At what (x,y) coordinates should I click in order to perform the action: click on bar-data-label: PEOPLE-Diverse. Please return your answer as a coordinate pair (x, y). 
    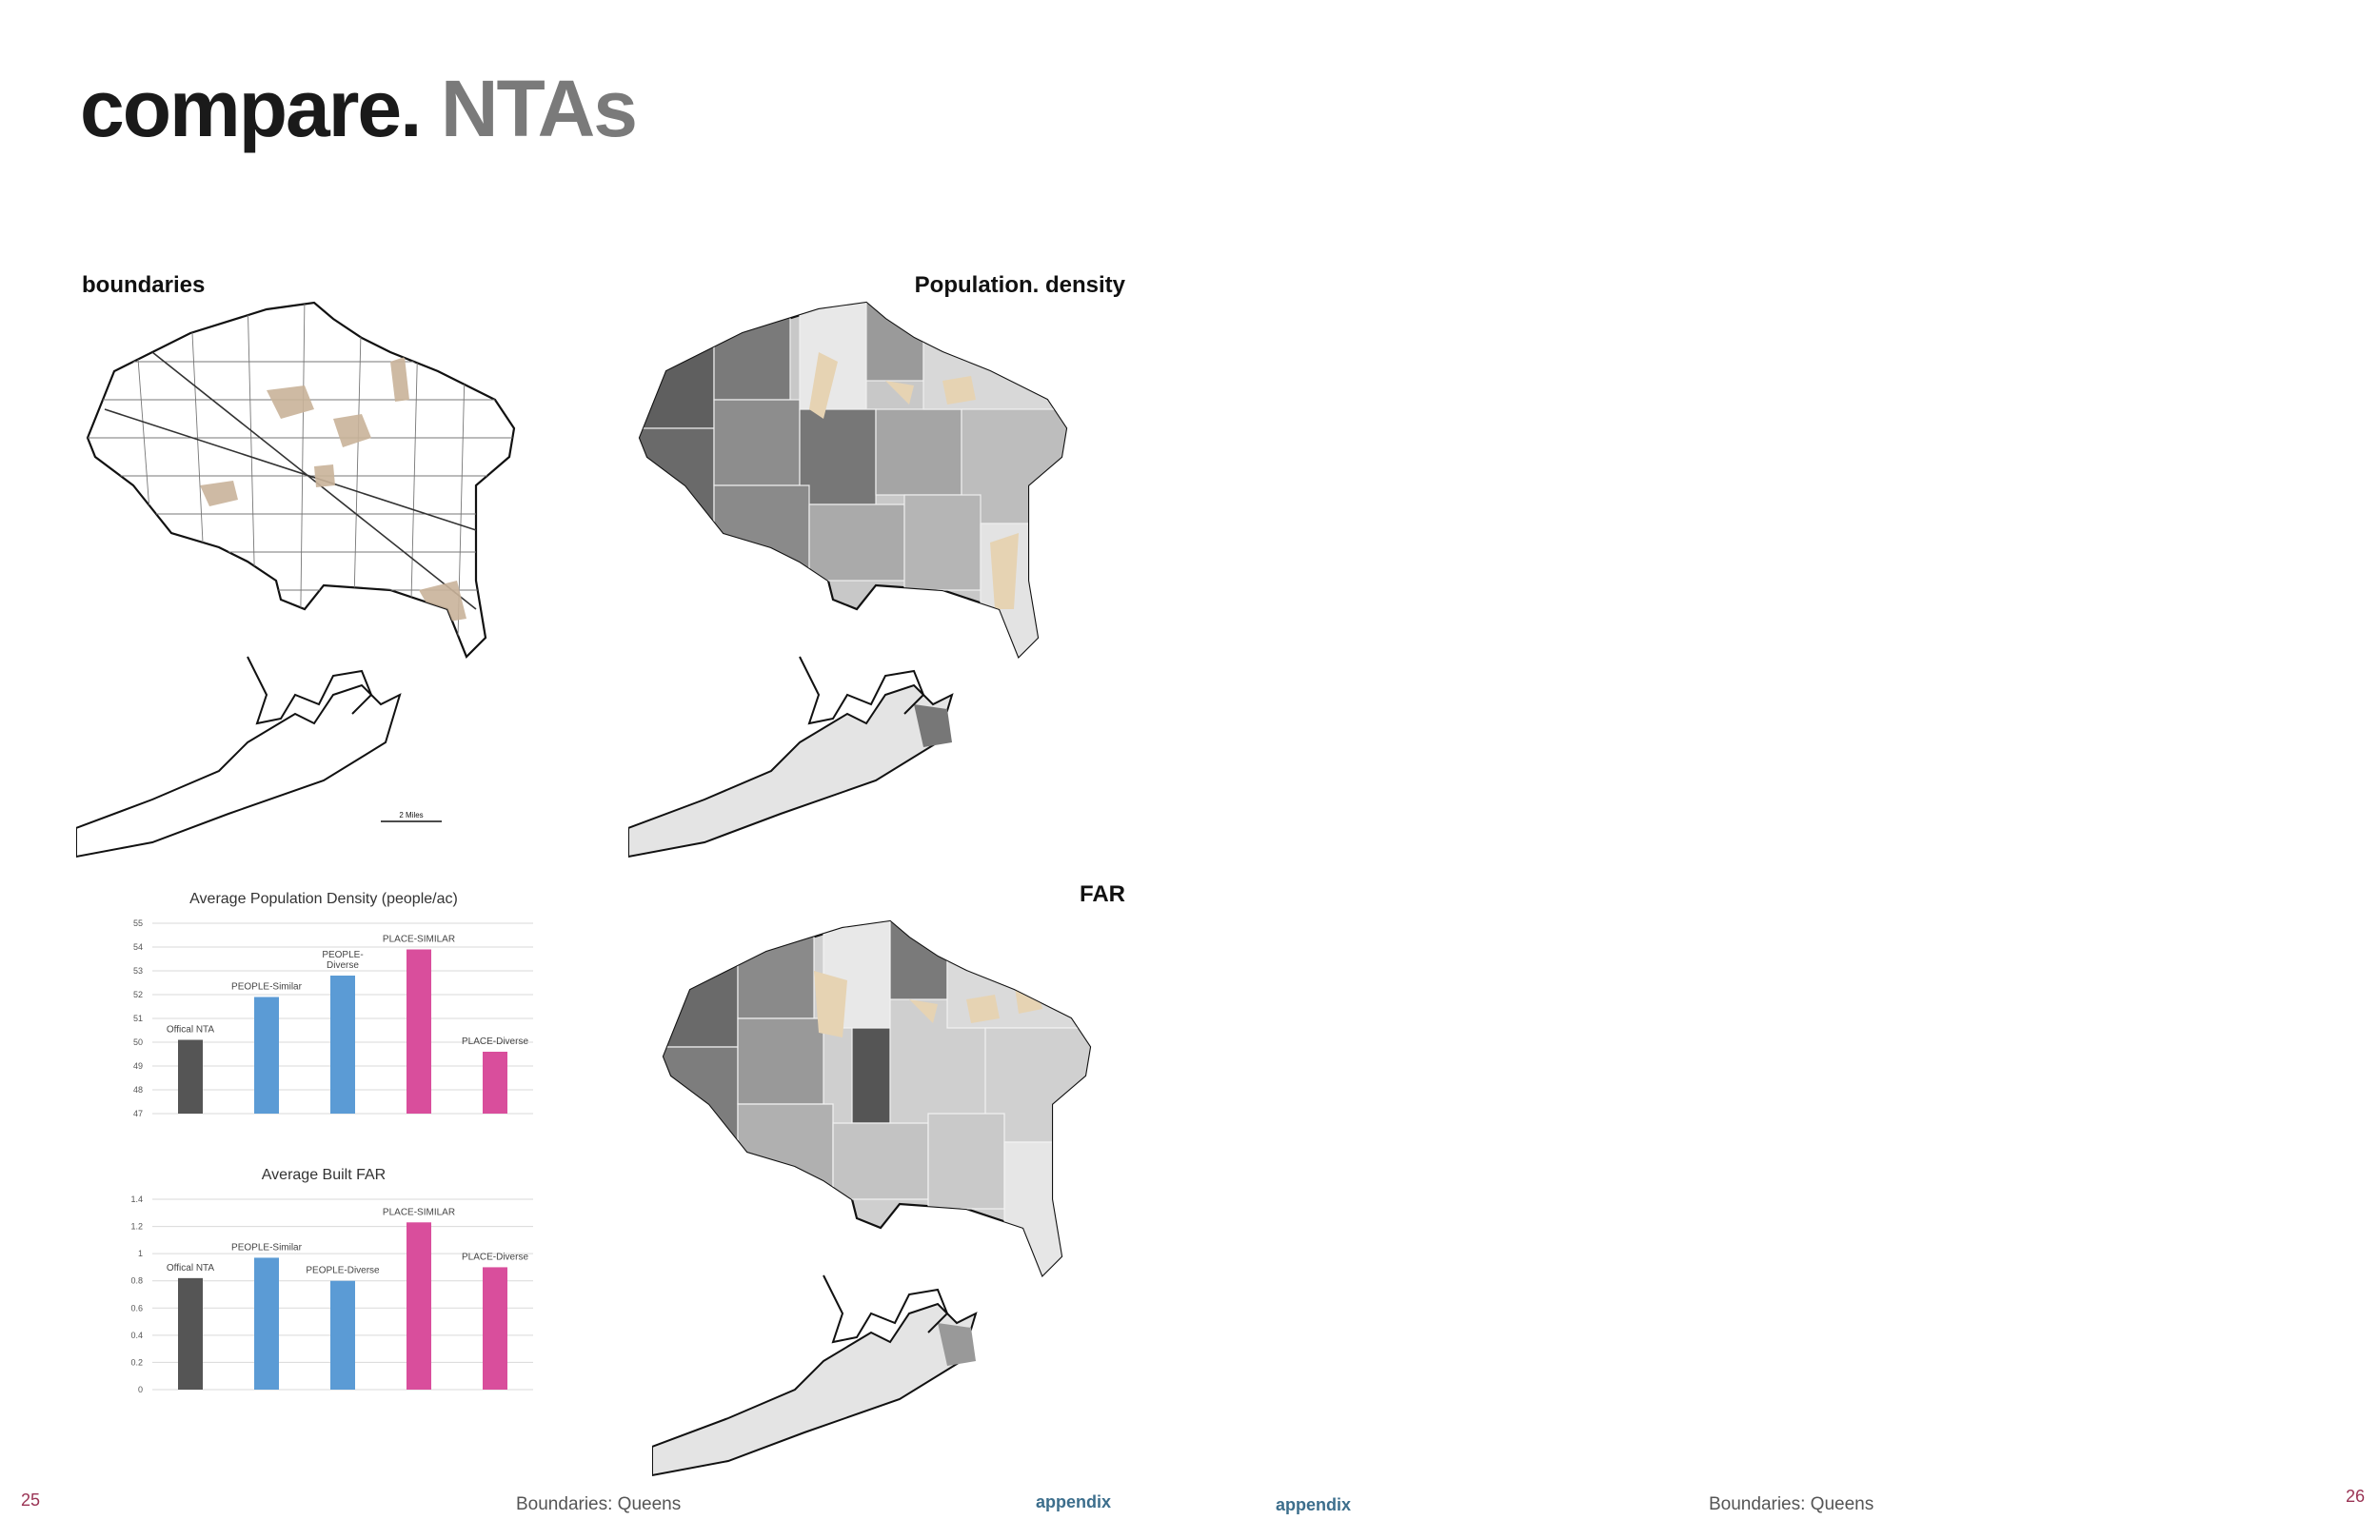
    Looking at the image, I should click on (343, 1271).